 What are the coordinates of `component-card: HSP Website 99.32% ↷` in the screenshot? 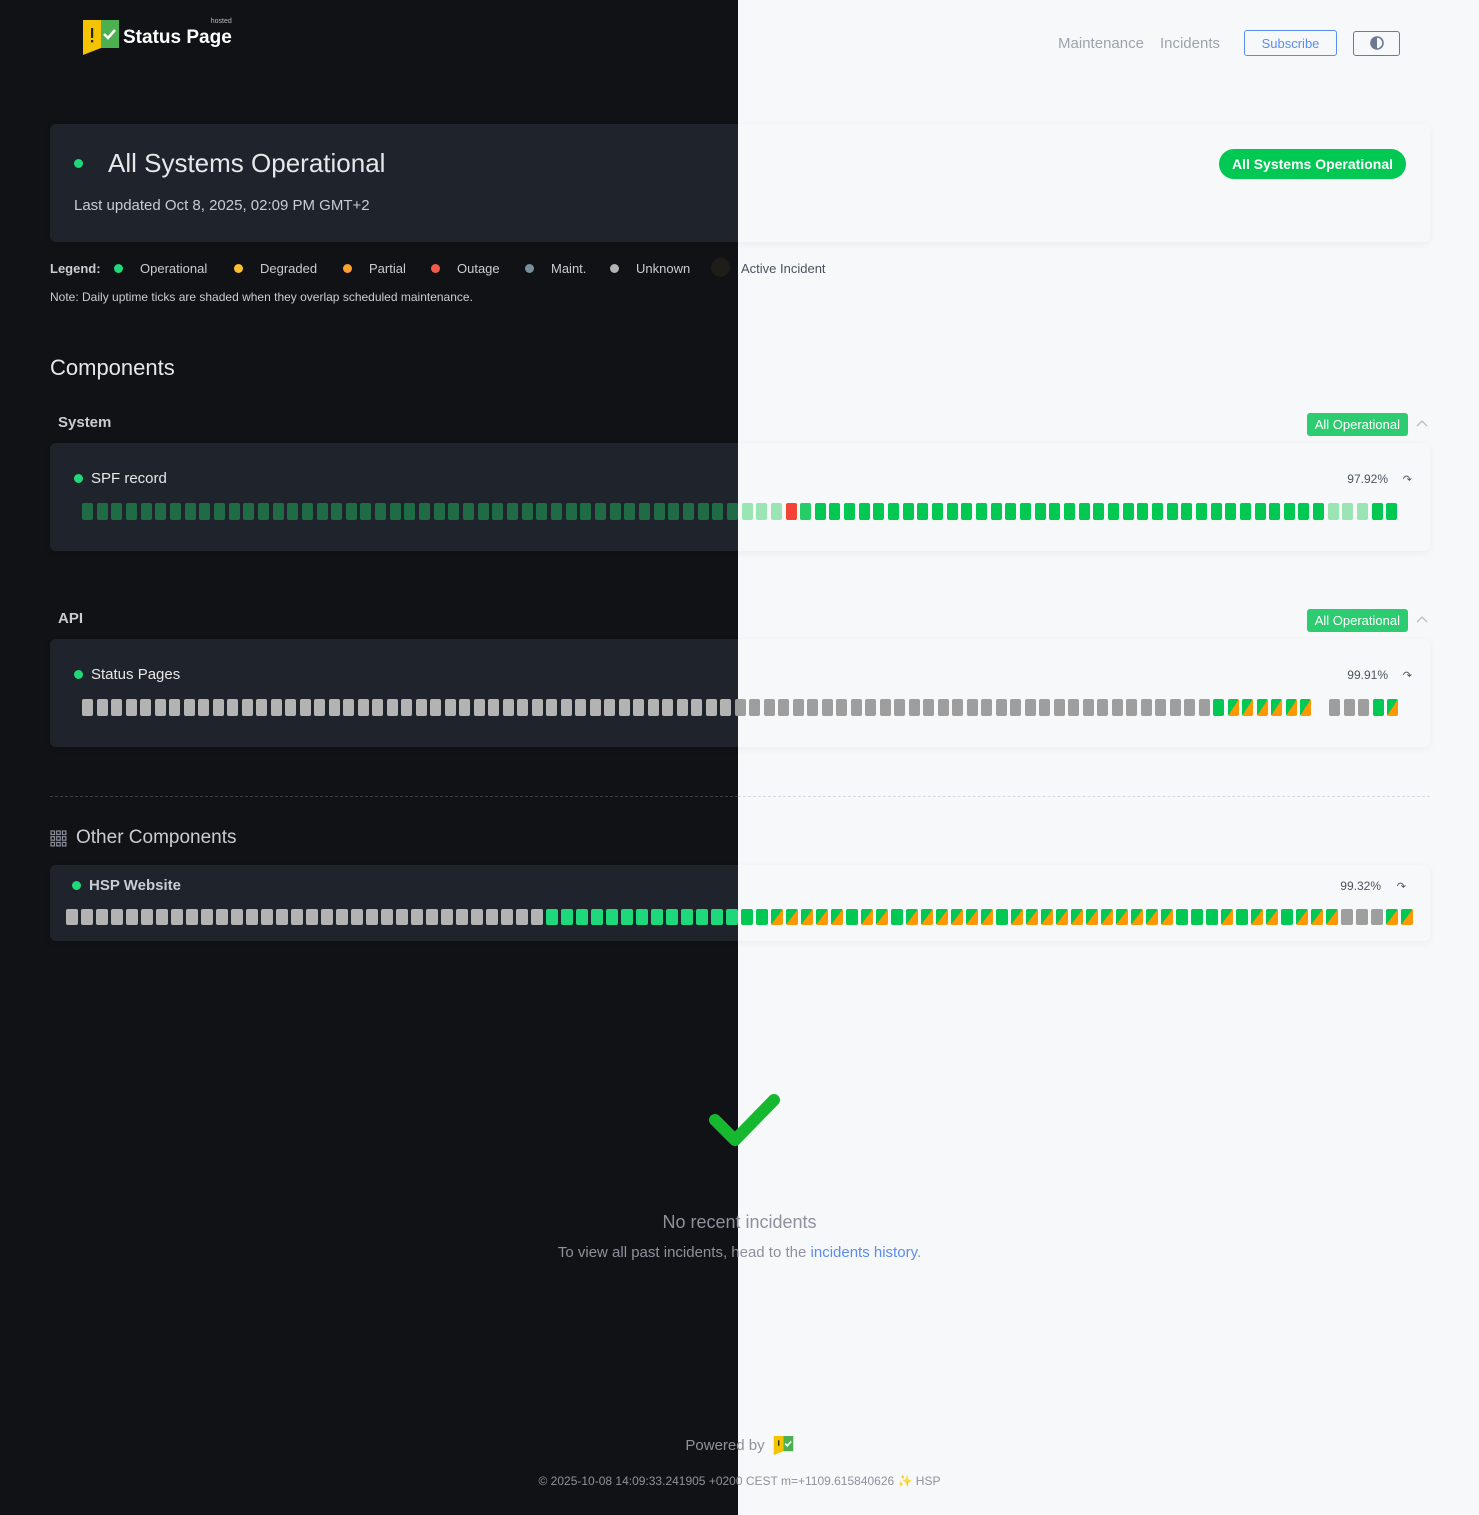 It's located at (740, 903).